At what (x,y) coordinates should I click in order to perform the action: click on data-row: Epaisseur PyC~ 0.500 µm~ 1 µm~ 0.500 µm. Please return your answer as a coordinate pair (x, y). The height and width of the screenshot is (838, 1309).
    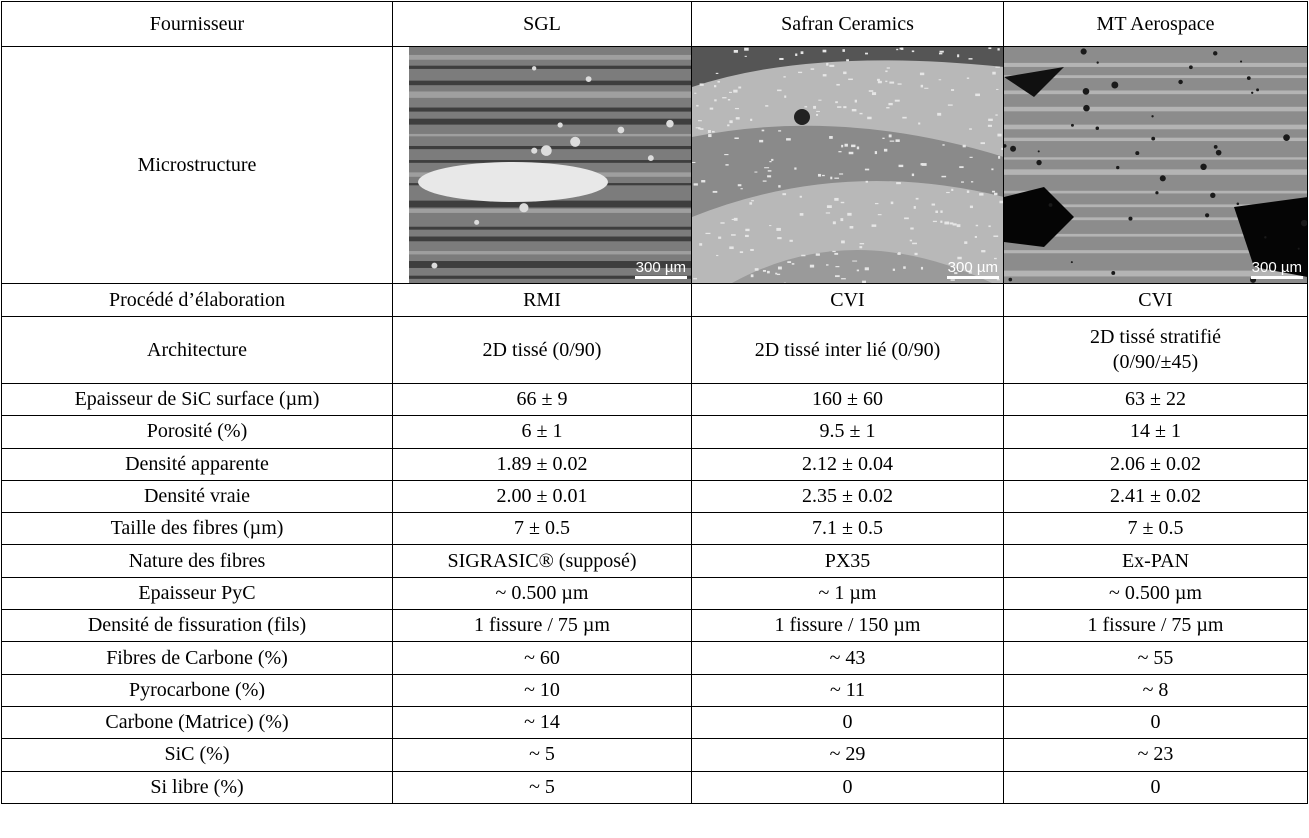
    Looking at the image, I should click on (655, 593).